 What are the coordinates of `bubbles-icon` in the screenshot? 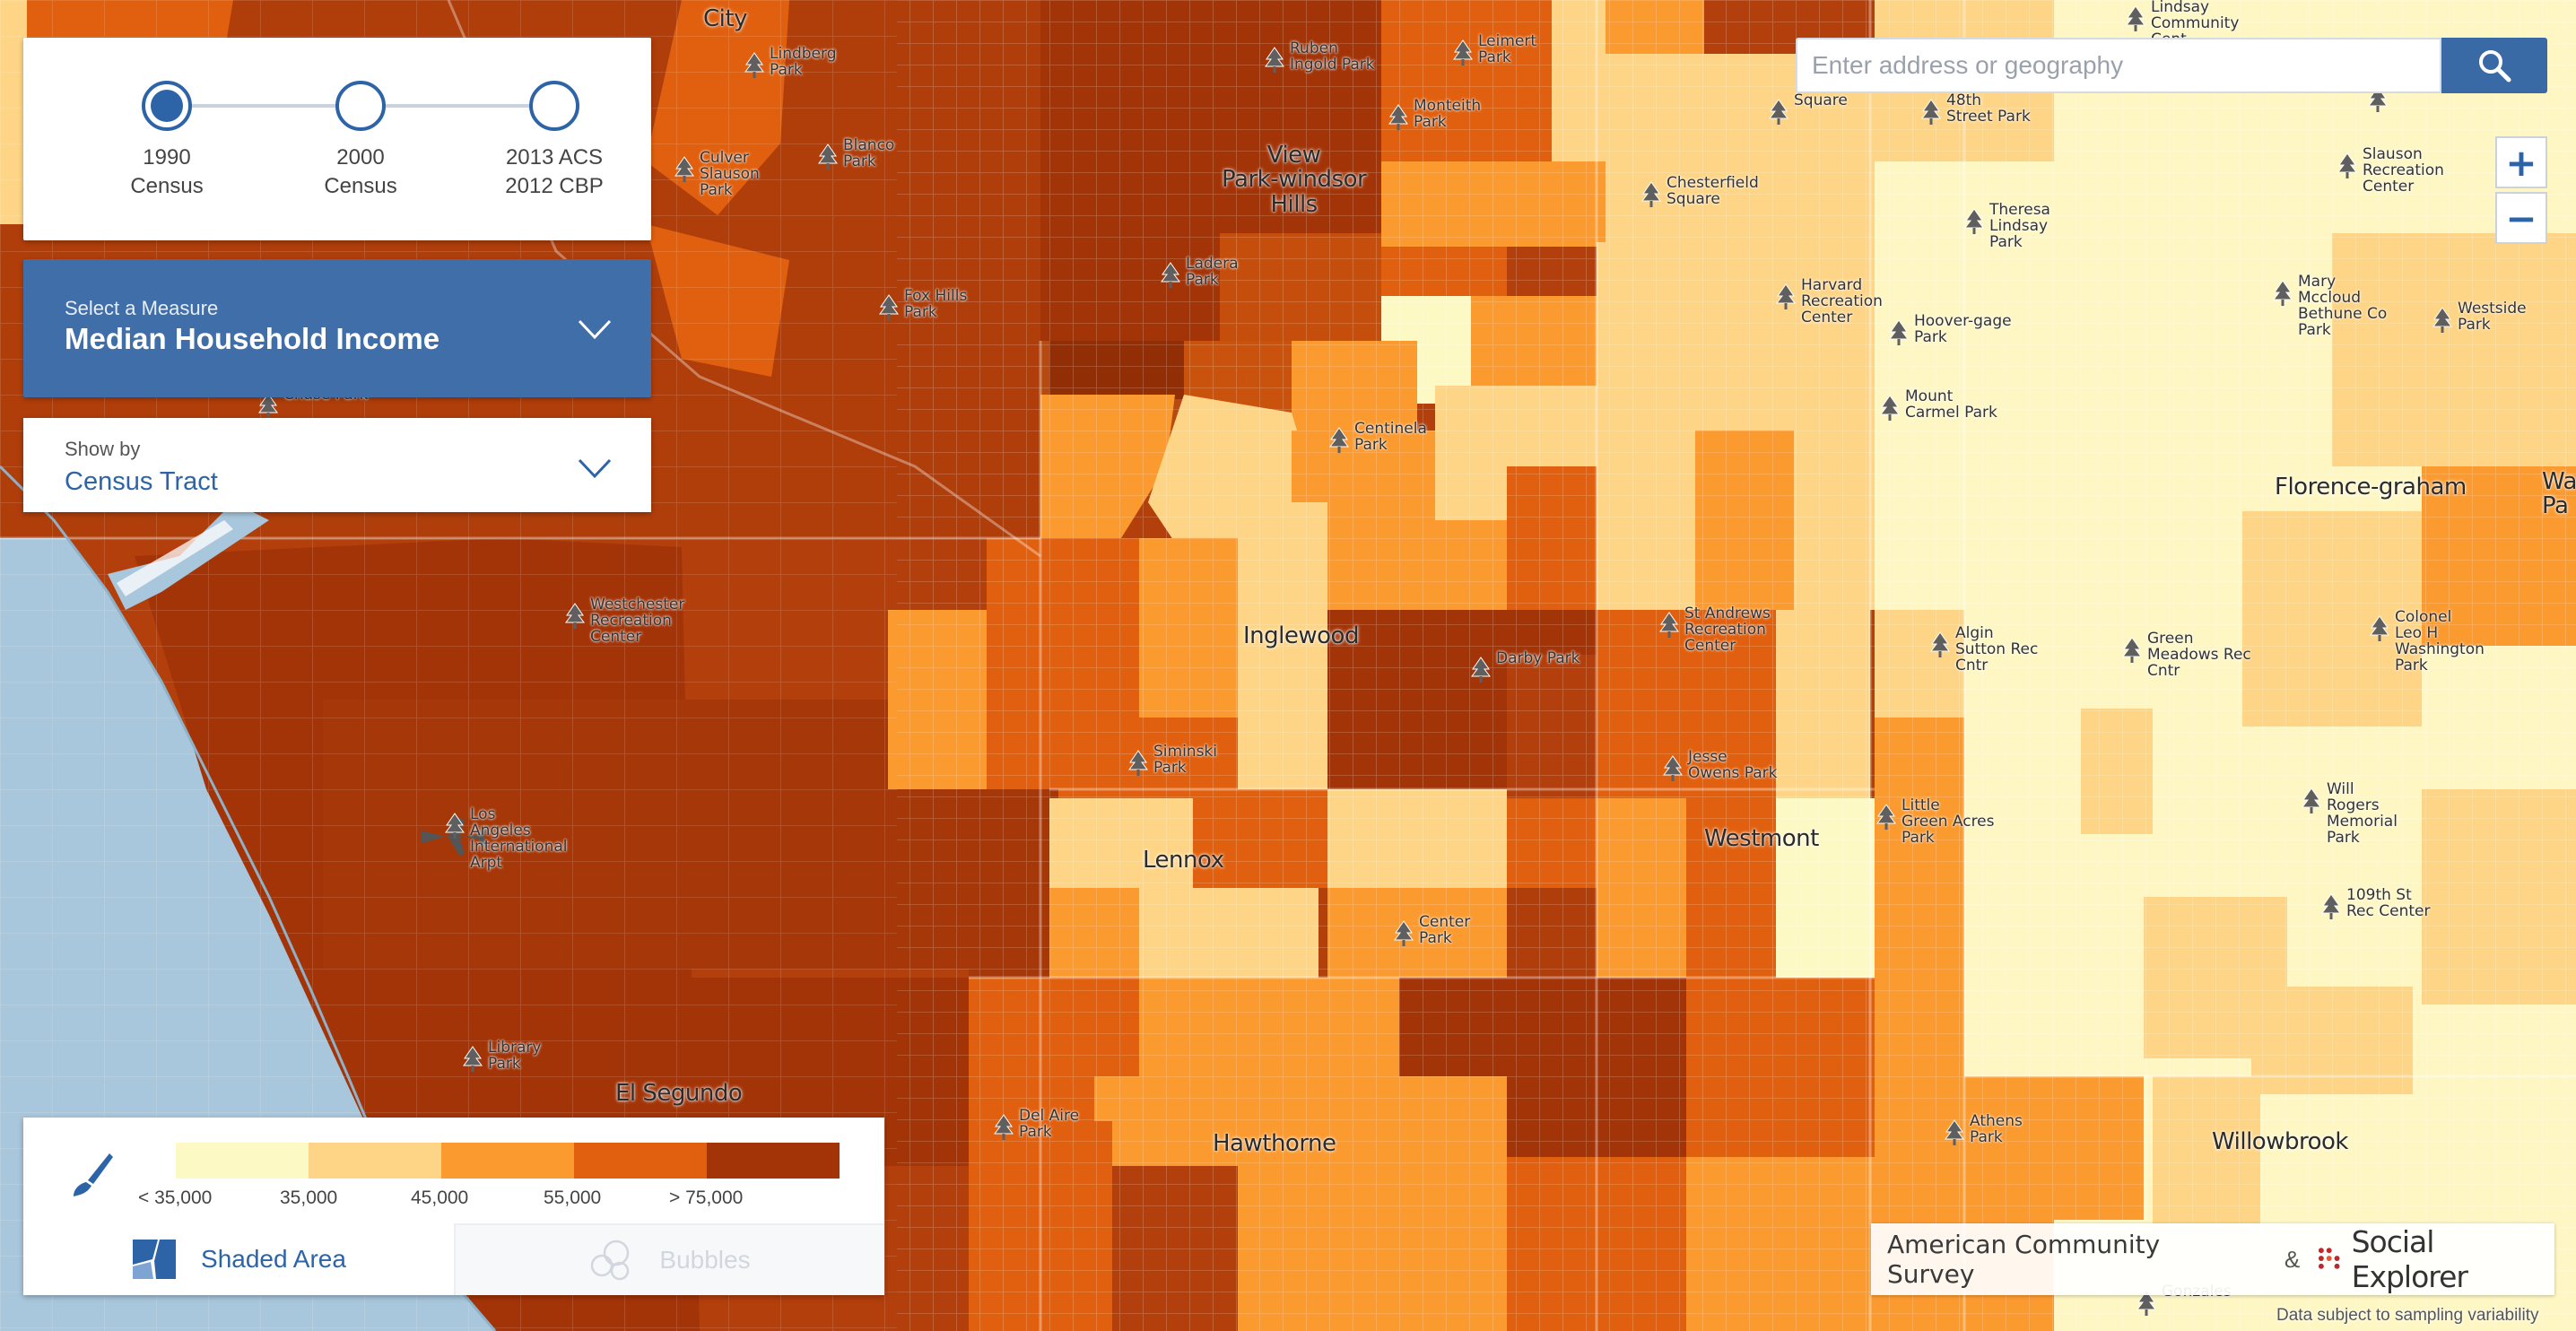 It's located at (610, 1260).